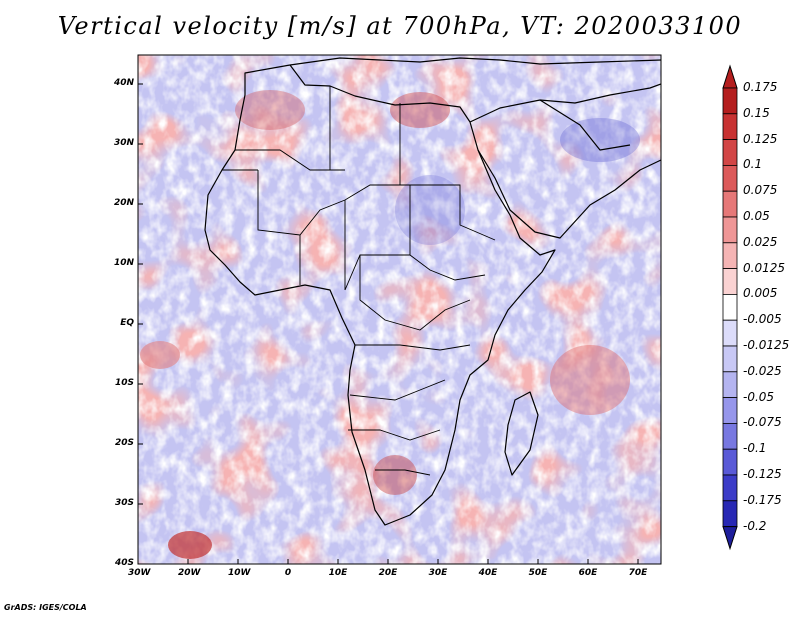 This screenshot has width=800, height=618. I want to click on lon-label: 30W, so click(139, 573).